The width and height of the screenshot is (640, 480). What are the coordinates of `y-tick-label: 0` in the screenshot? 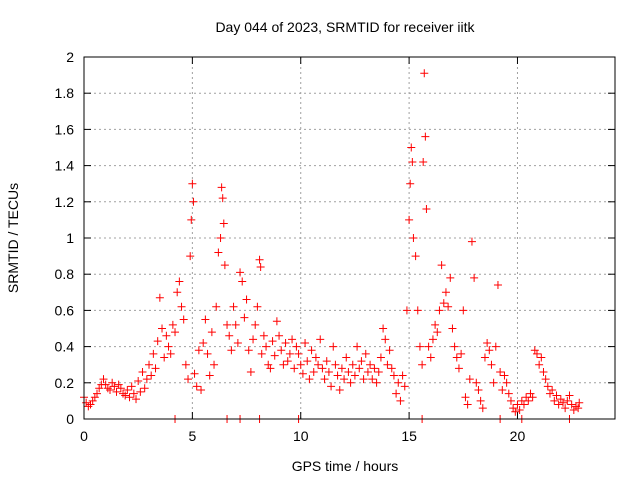 It's located at (70, 419).